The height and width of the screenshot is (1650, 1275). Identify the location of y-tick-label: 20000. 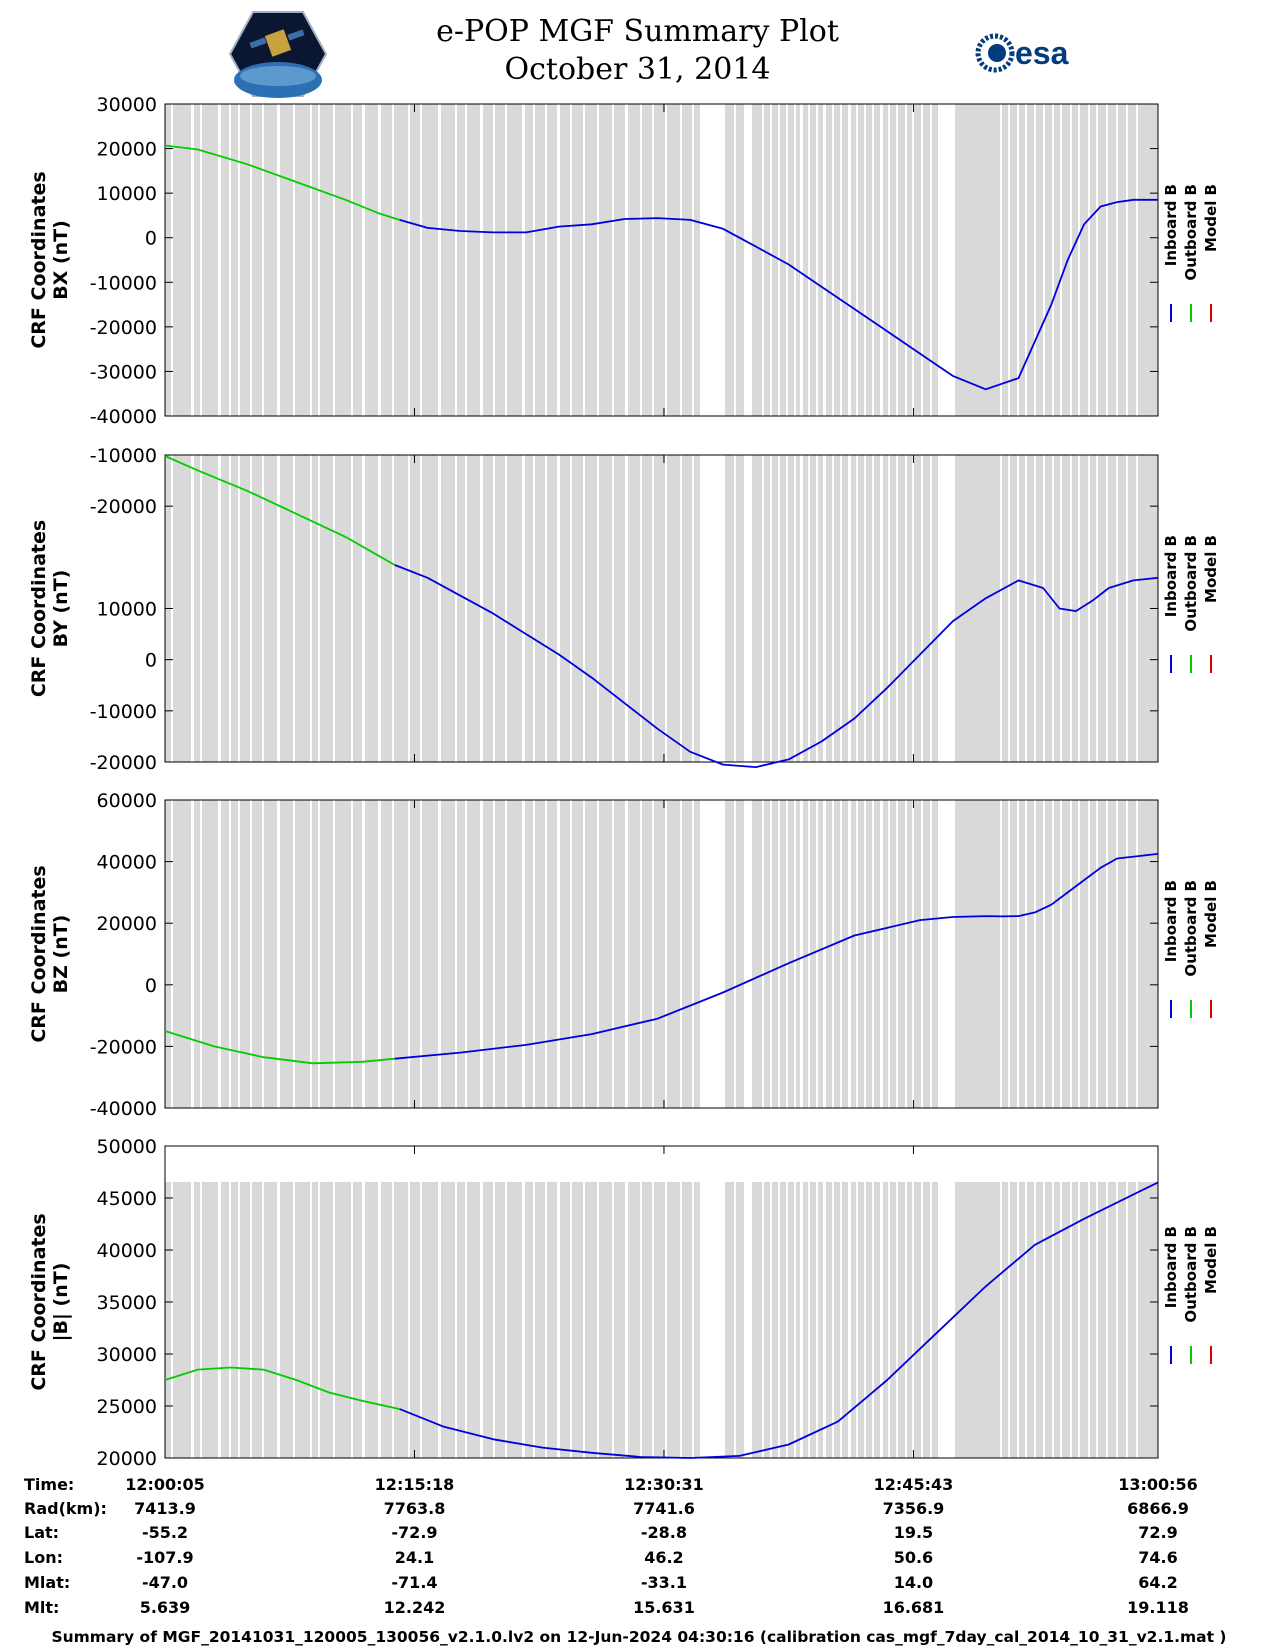
(127, 150).